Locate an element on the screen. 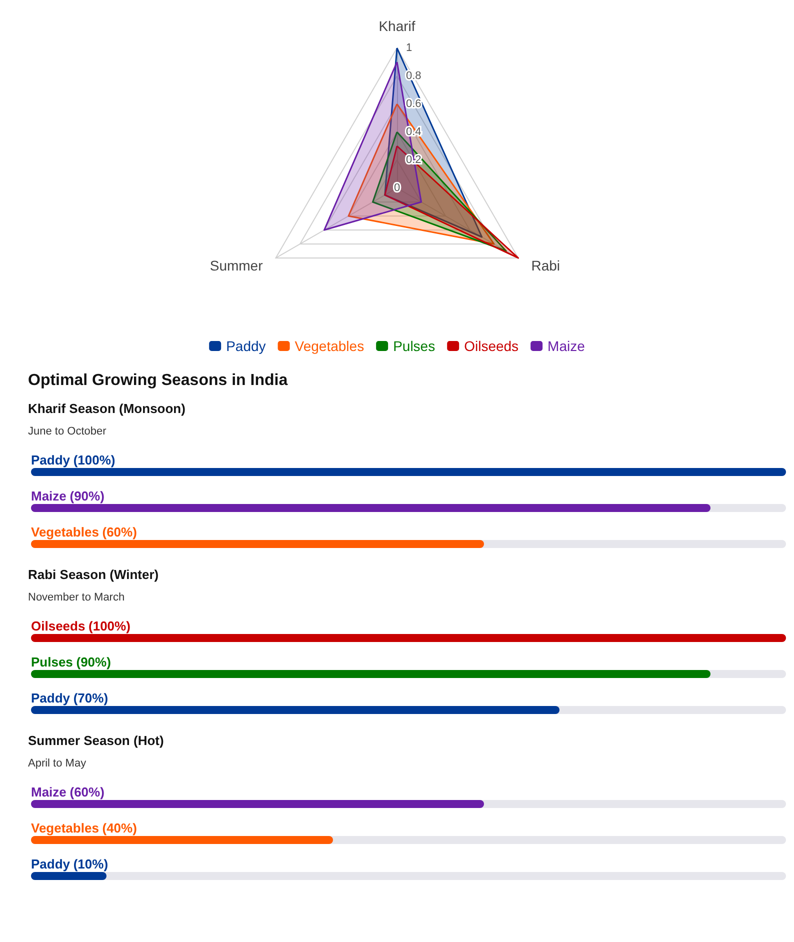  spoke-label: Summer is located at coordinates (237, 266).